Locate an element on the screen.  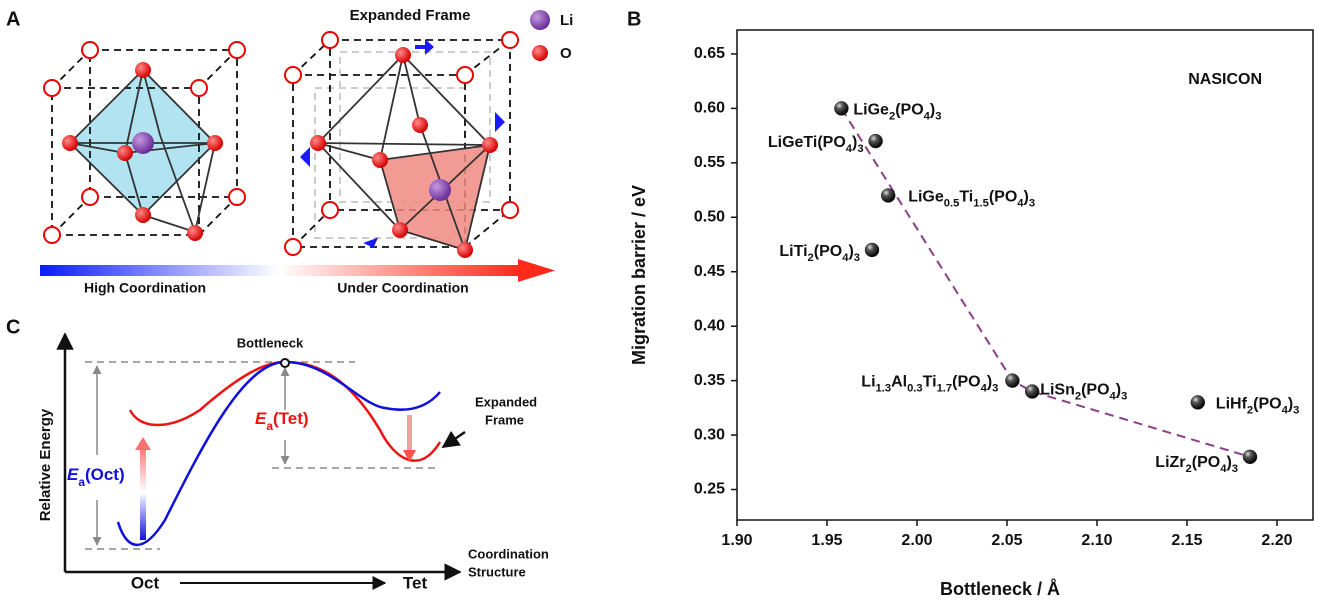
y-axis-label: Migration barrier / eV is located at coordinates (639, 275).